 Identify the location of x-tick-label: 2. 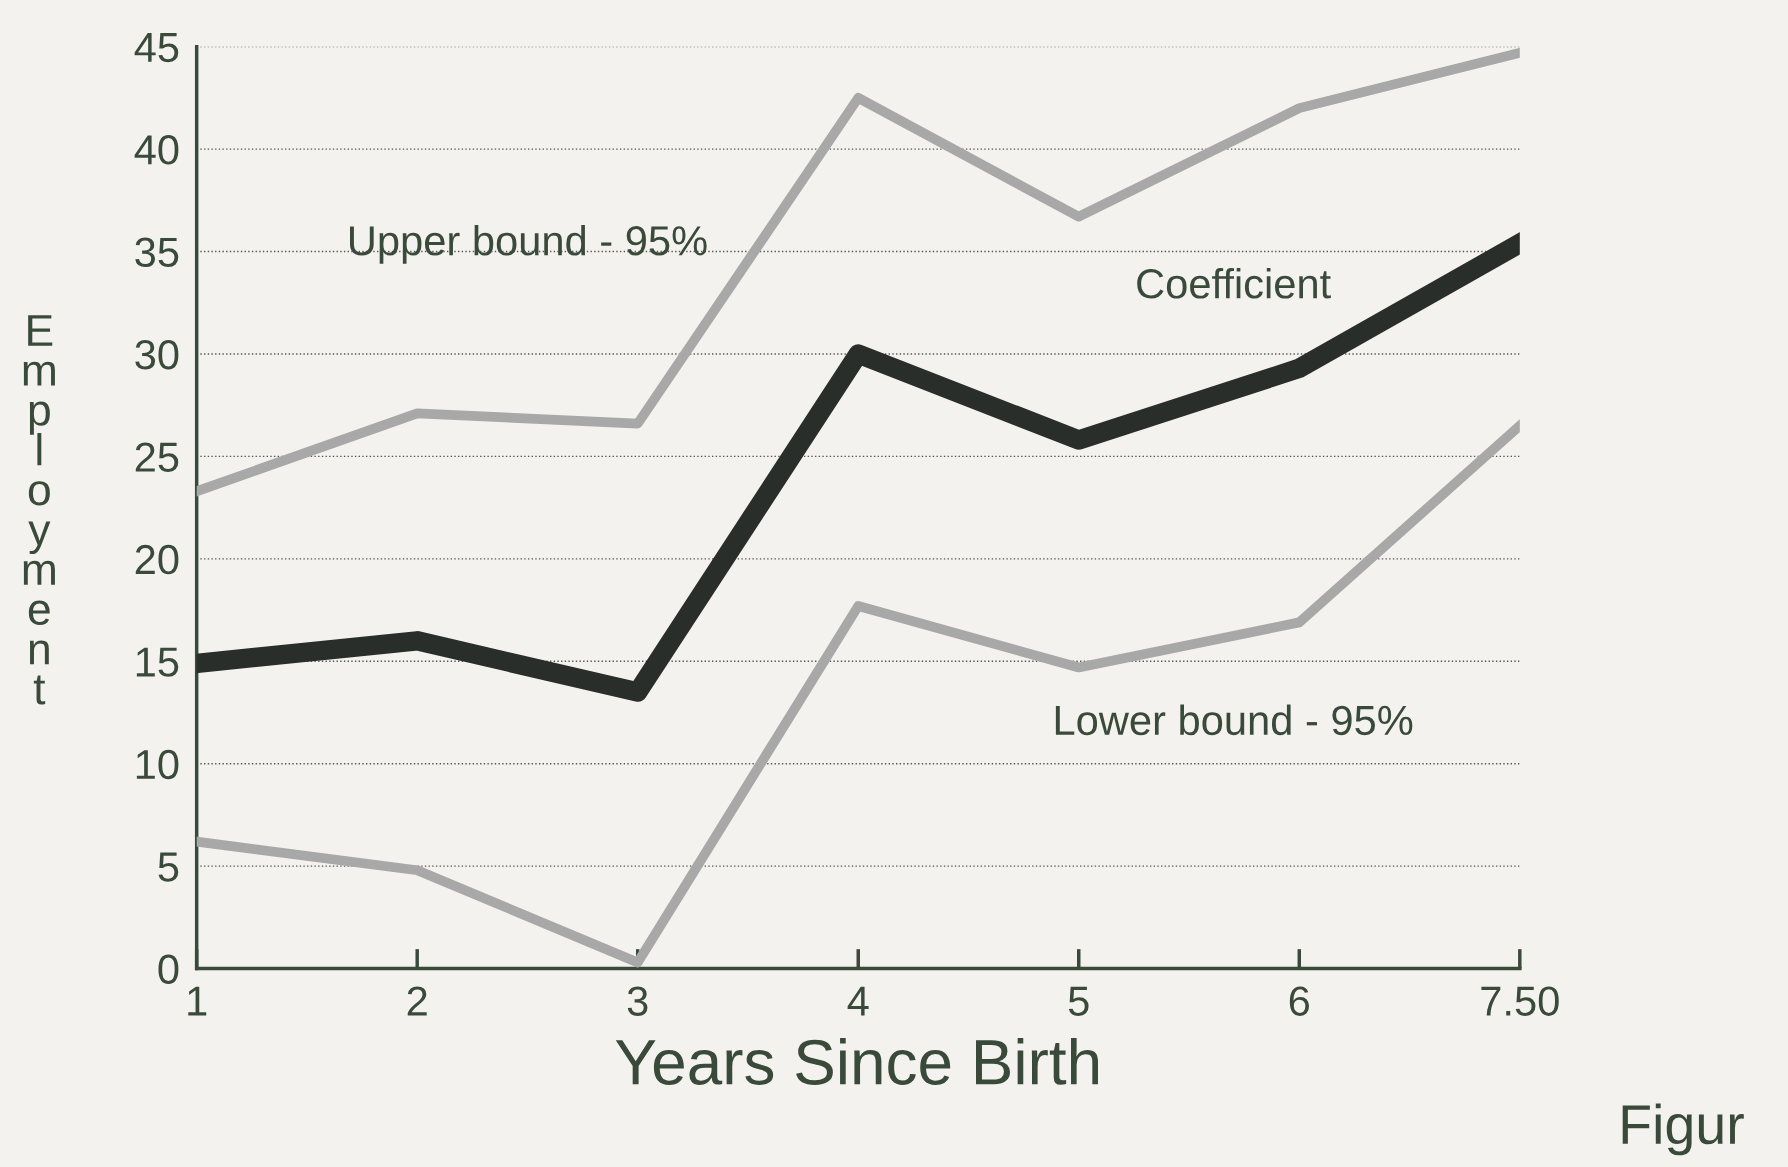
(417, 1001).